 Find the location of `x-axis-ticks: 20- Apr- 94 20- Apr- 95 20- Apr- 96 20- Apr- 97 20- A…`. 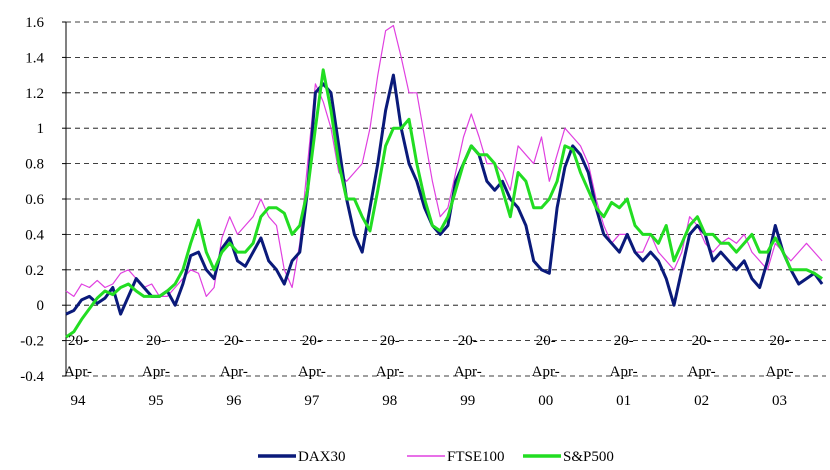

x-axis-ticks: 20- Apr- 94 20- Apr- 95 20- Apr- 96 20- Apr- 97 20- A… is located at coordinates (429, 371).